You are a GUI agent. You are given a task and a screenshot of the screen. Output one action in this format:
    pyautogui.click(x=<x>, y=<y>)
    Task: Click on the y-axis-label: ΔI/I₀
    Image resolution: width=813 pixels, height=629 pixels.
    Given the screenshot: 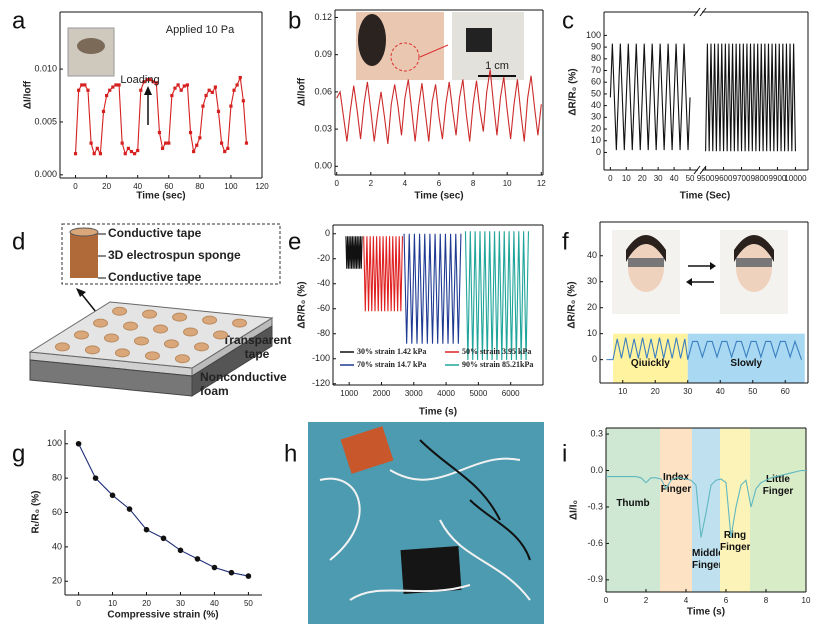 What is the action you would take?
    pyautogui.click(x=574, y=510)
    